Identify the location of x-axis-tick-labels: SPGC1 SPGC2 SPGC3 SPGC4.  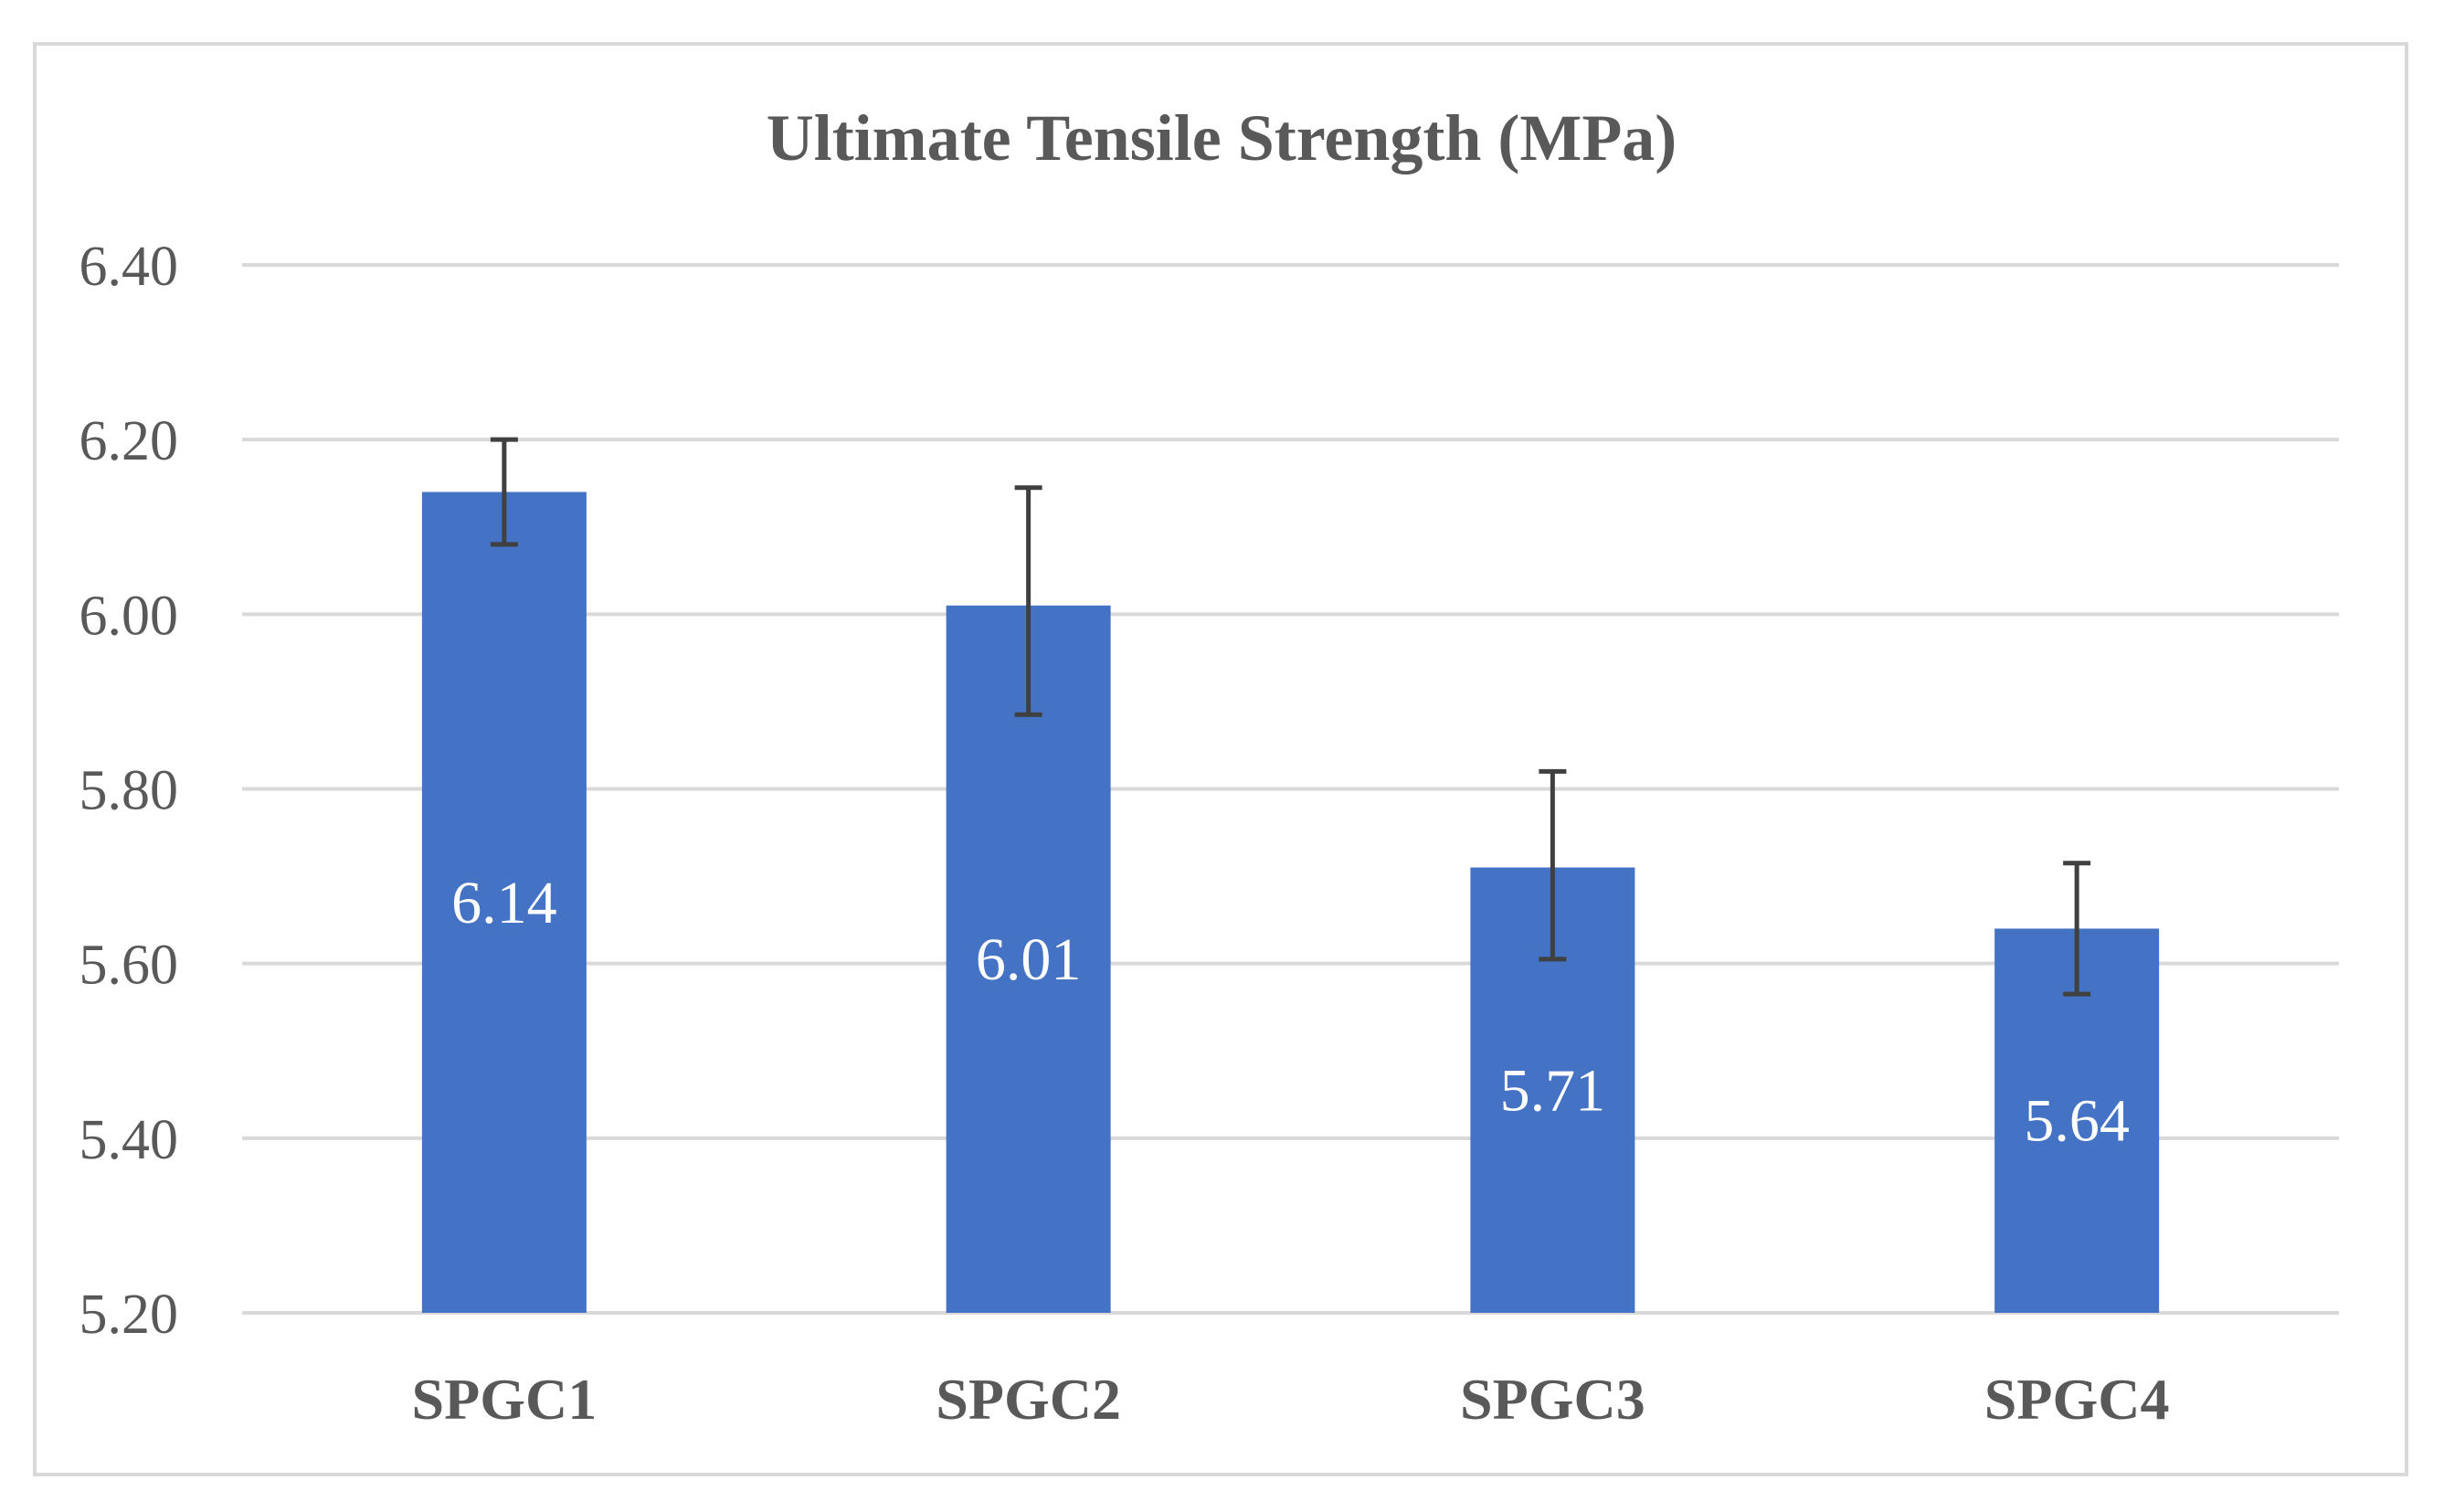
(1291, 1399).